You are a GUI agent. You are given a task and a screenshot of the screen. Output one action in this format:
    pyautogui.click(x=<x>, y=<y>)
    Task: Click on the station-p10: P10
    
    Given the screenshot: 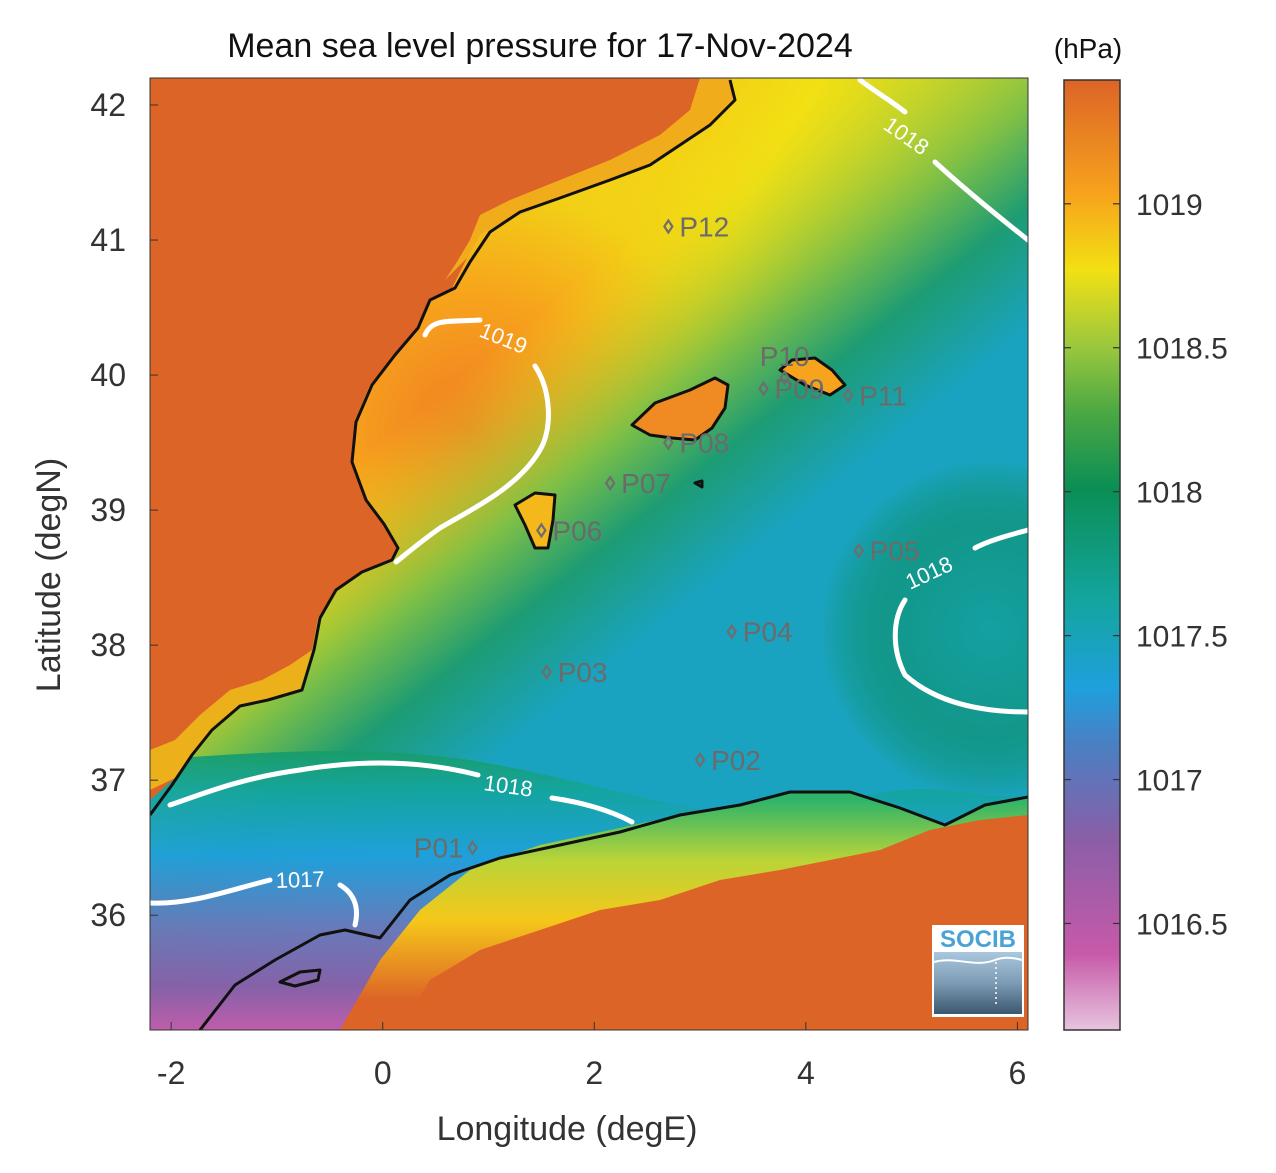 What is the action you would take?
    pyautogui.click(x=785, y=363)
    